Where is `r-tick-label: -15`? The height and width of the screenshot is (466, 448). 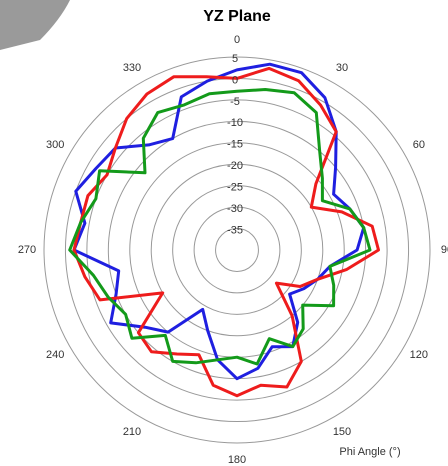 r-tick-label: -15 is located at coordinates (235, 145).